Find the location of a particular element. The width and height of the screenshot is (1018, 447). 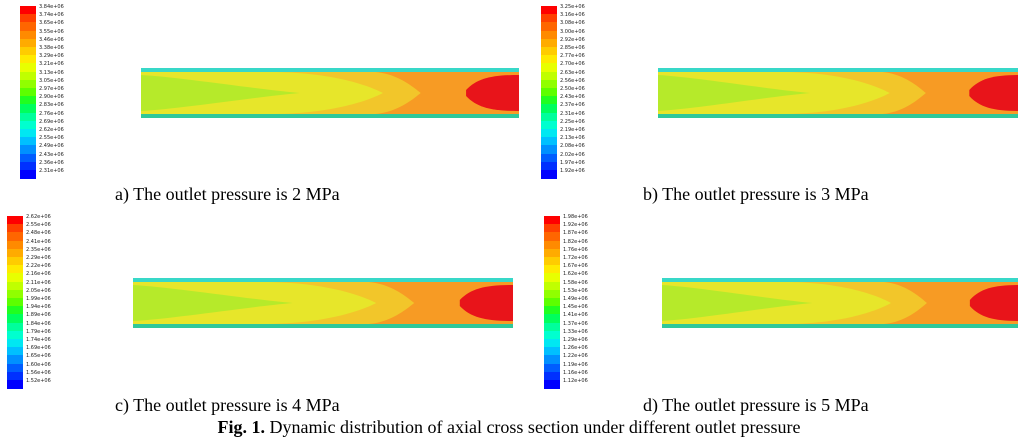

panel-caption: c) The outlet pressure is 4 MPa is located at coordinates (227, 405).